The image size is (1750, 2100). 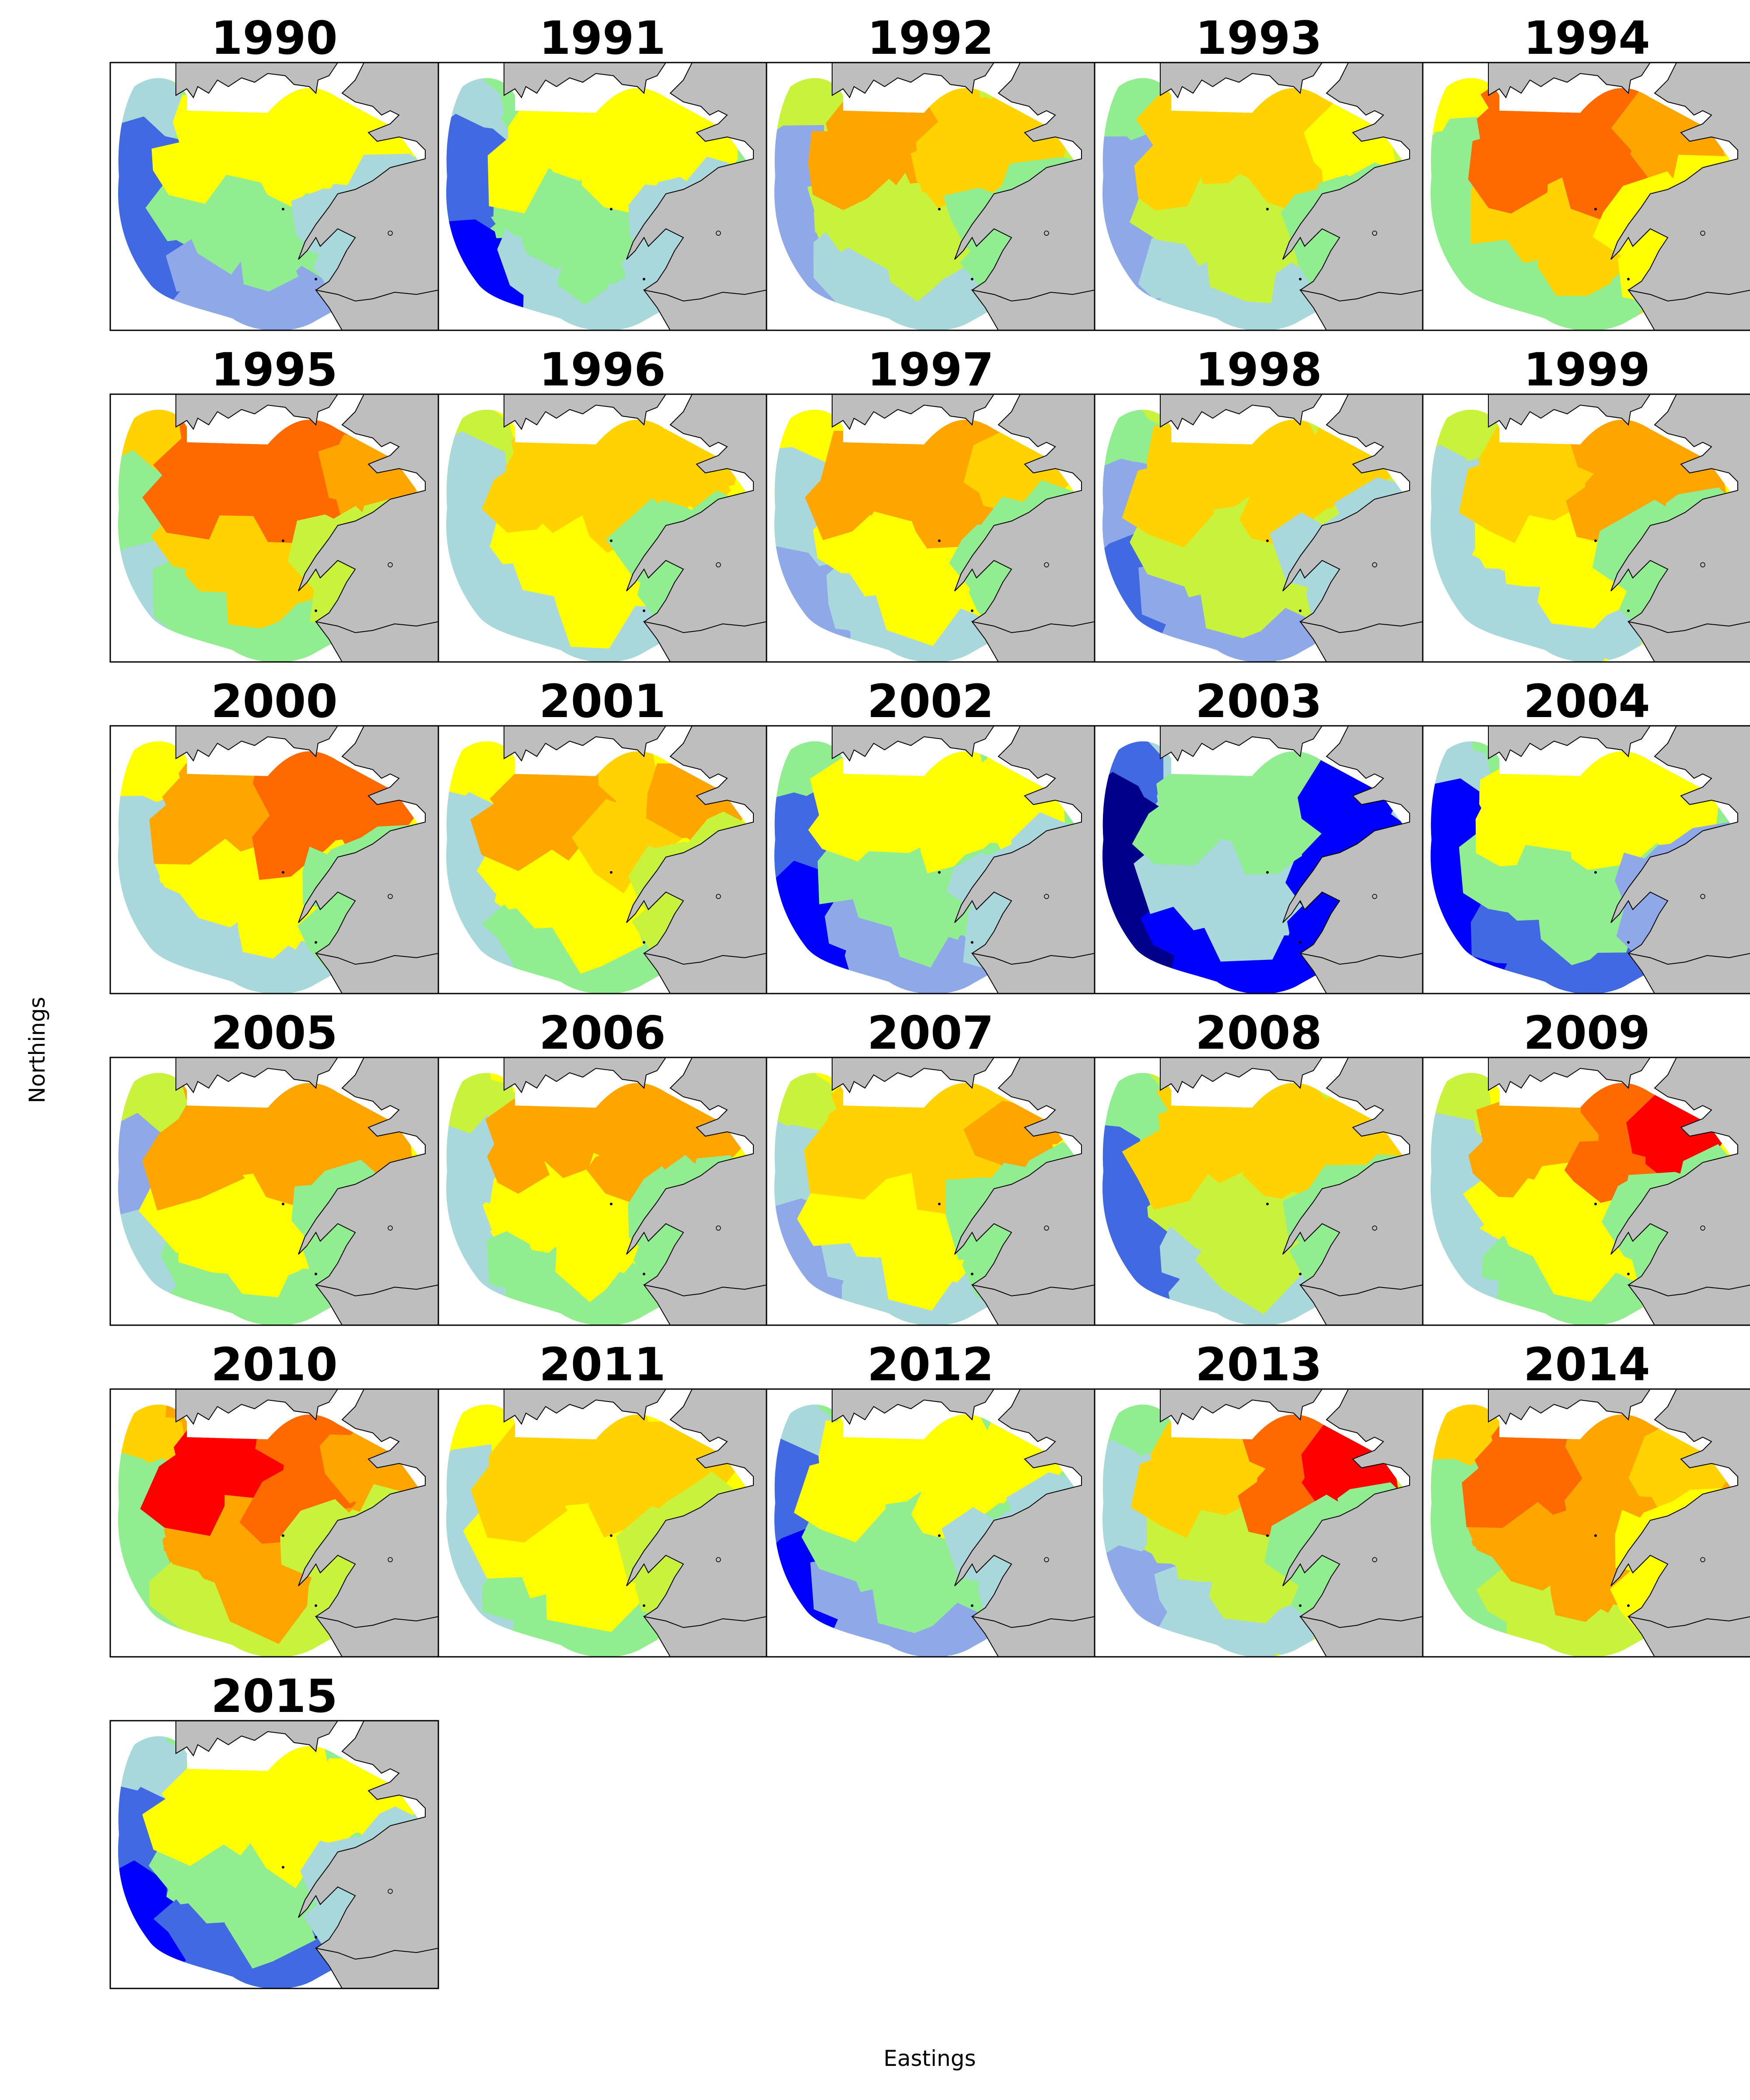 I want to click on year-panel: 2001, so click(x=602, y=834).